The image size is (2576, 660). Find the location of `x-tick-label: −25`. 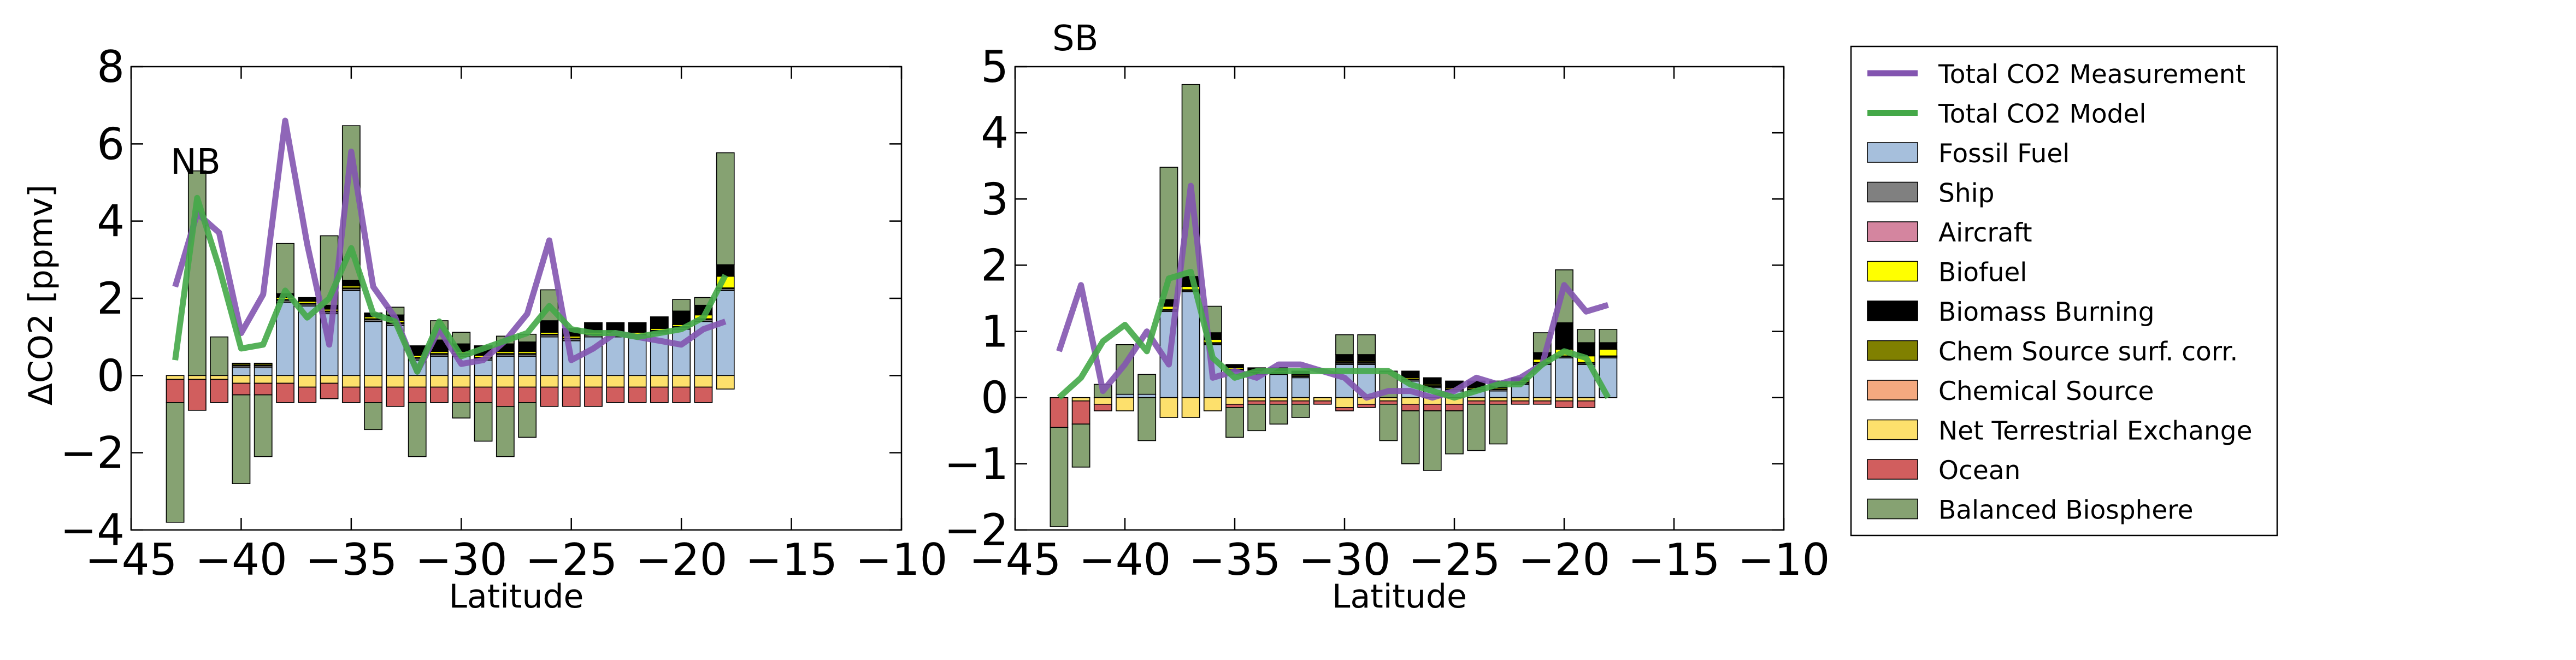

x-tick-label: −25 is located at coordinates (1454, 559).